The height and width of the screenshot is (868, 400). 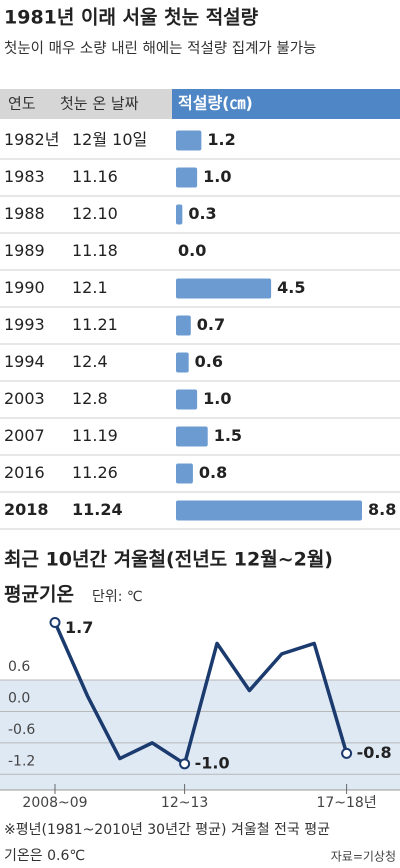 I want to click on value-label: 4.5, so click(x=291, y=287).